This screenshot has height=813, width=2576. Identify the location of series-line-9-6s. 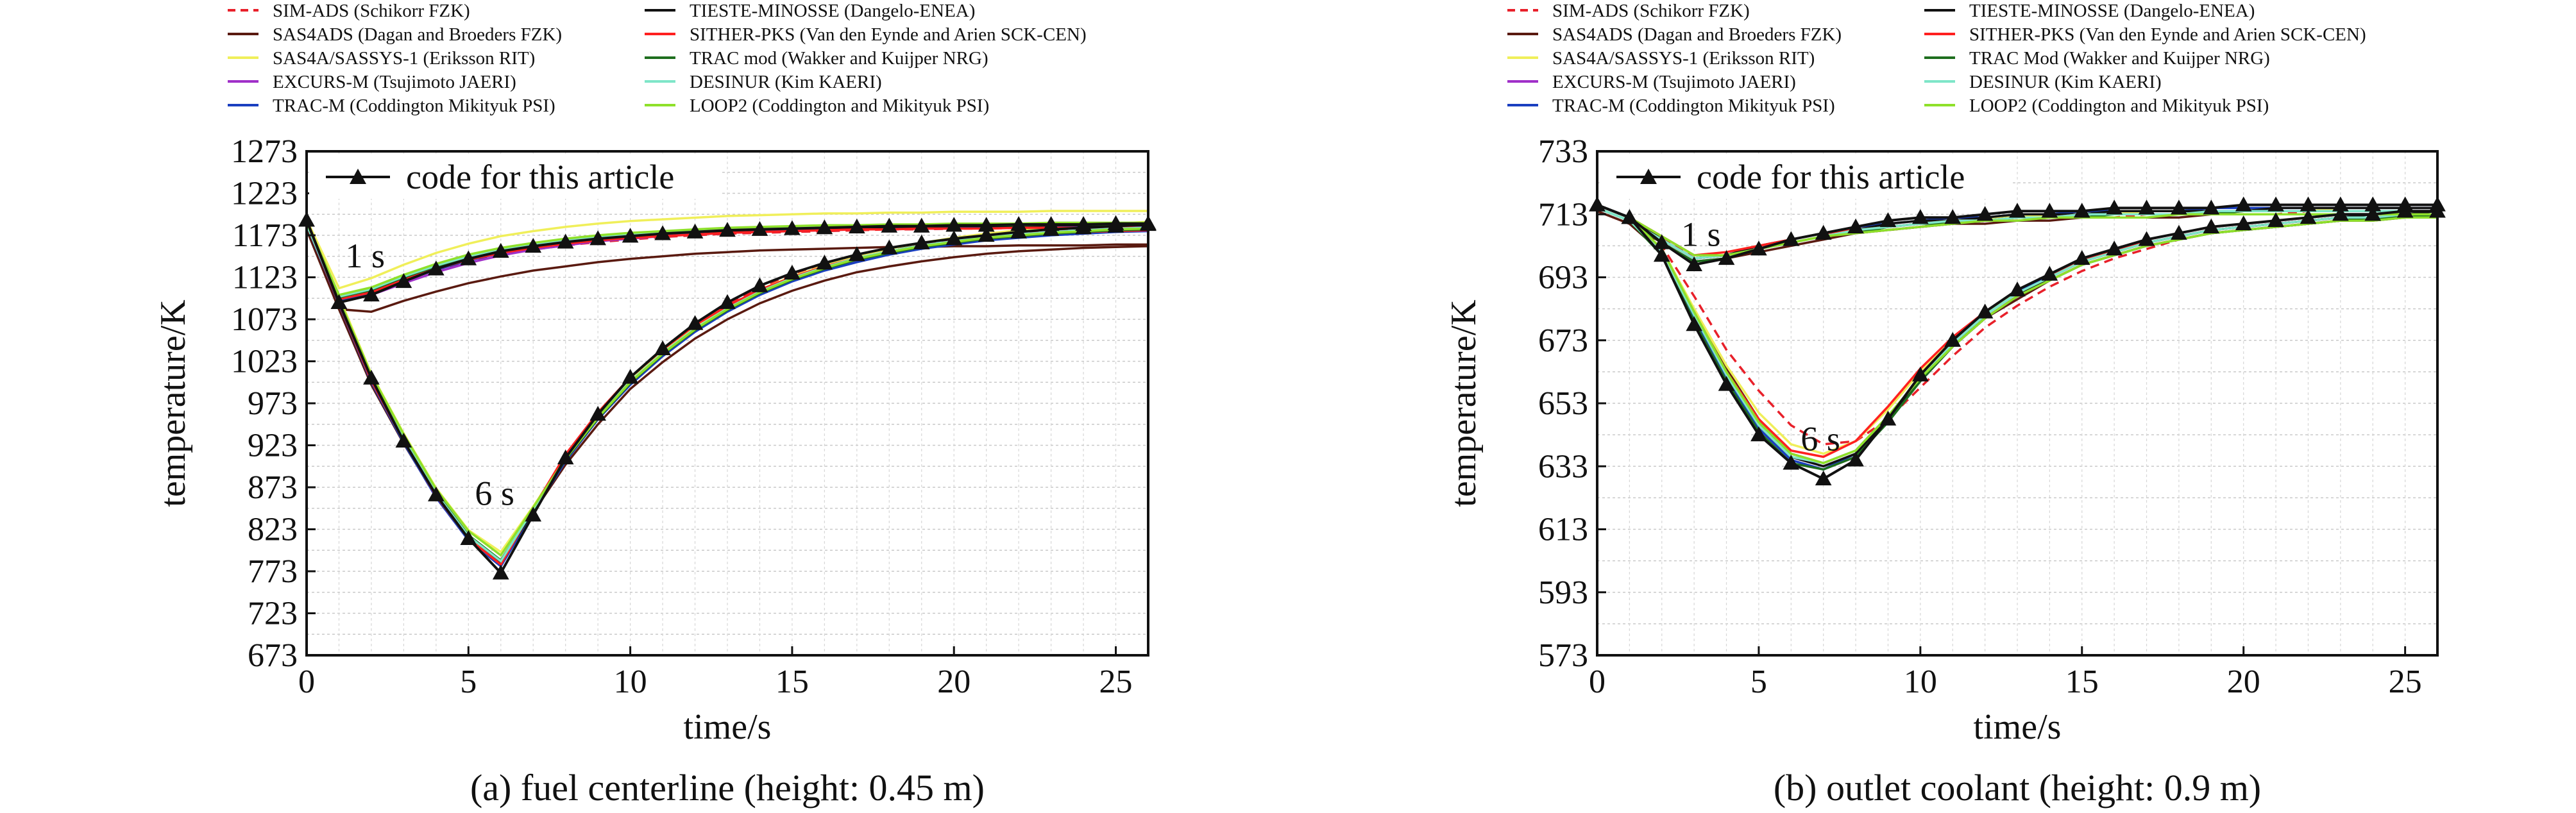
(727, 389).